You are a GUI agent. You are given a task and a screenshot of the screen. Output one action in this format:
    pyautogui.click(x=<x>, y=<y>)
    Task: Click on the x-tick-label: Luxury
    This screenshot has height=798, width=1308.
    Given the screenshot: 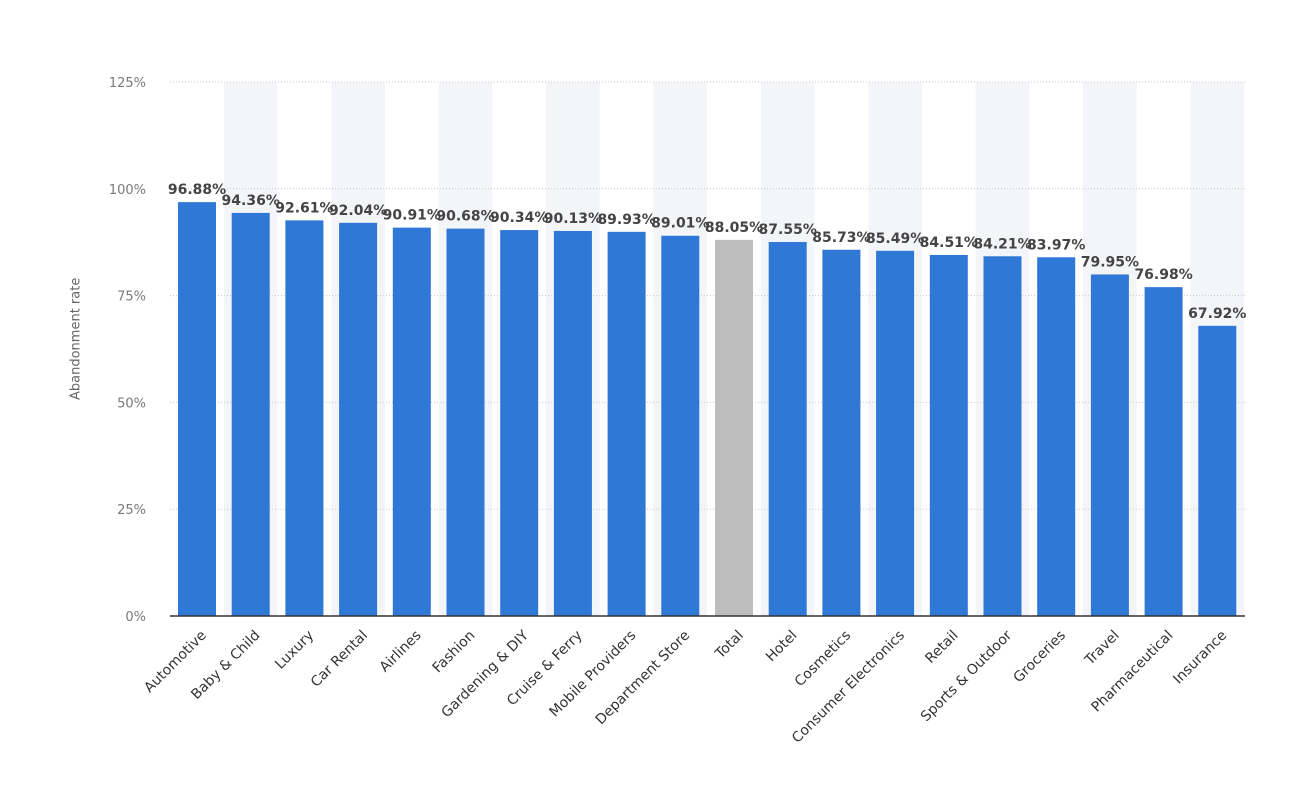 What is the action you would take?
    pyautogui.click(x=294, y=650)
    